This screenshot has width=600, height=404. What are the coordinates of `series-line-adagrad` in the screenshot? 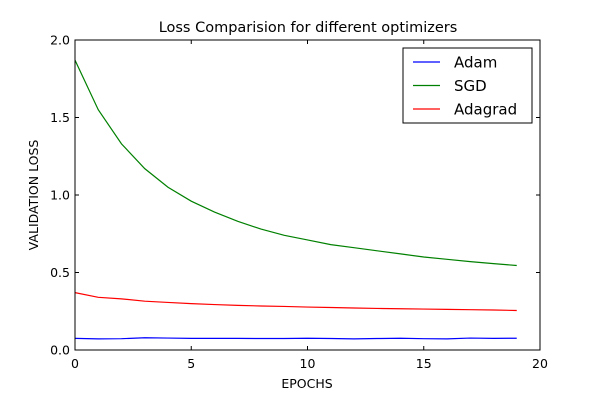 It's located at (295, 302).